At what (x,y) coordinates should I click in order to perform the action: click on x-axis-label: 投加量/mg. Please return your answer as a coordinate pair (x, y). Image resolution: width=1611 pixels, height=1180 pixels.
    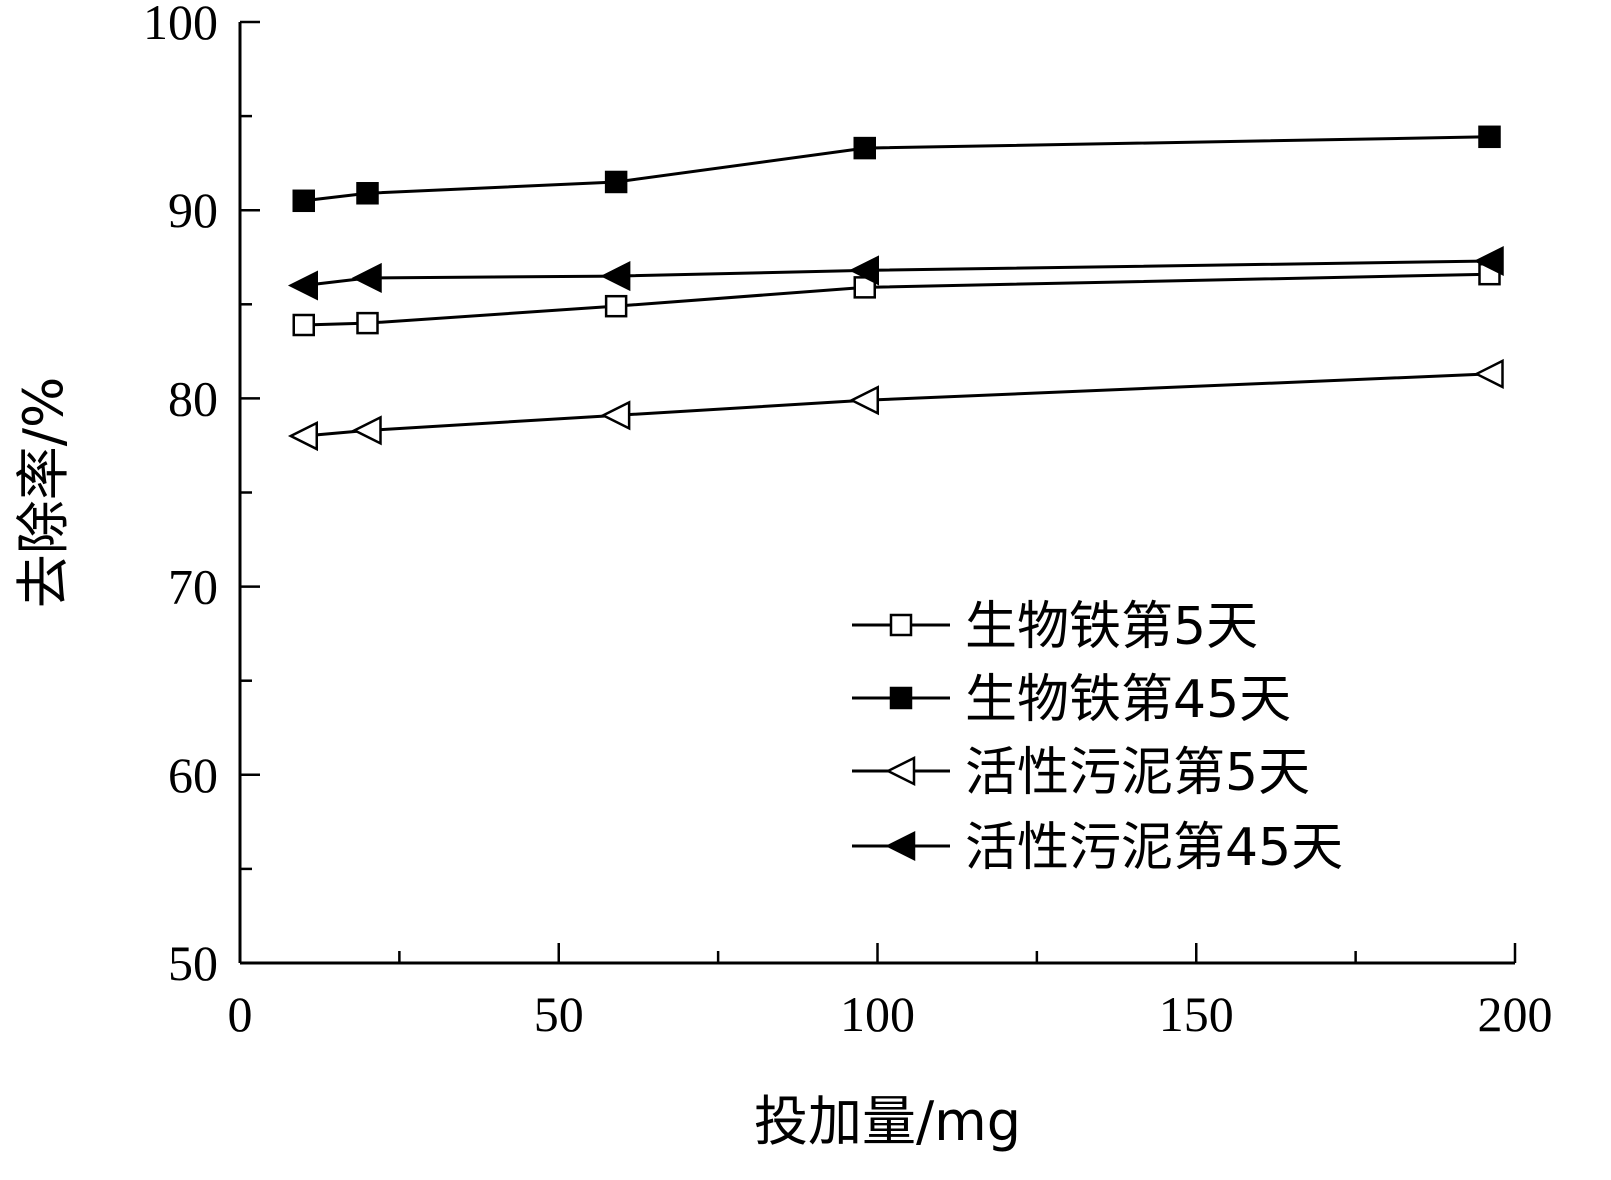
    Looking at the image, I should click on (887, 1121).